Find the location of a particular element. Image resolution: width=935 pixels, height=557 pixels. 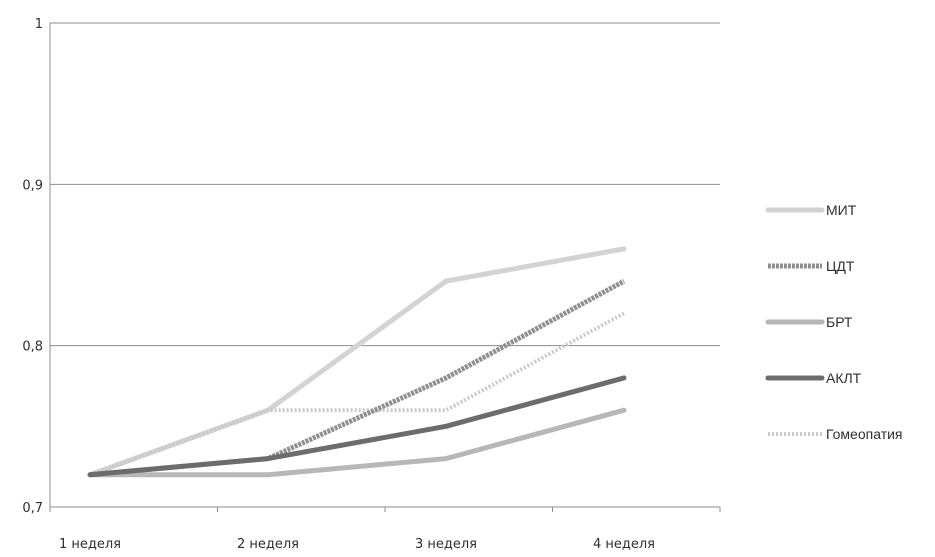

legend-label-0: МИТ is located at coordinates (841, 210).